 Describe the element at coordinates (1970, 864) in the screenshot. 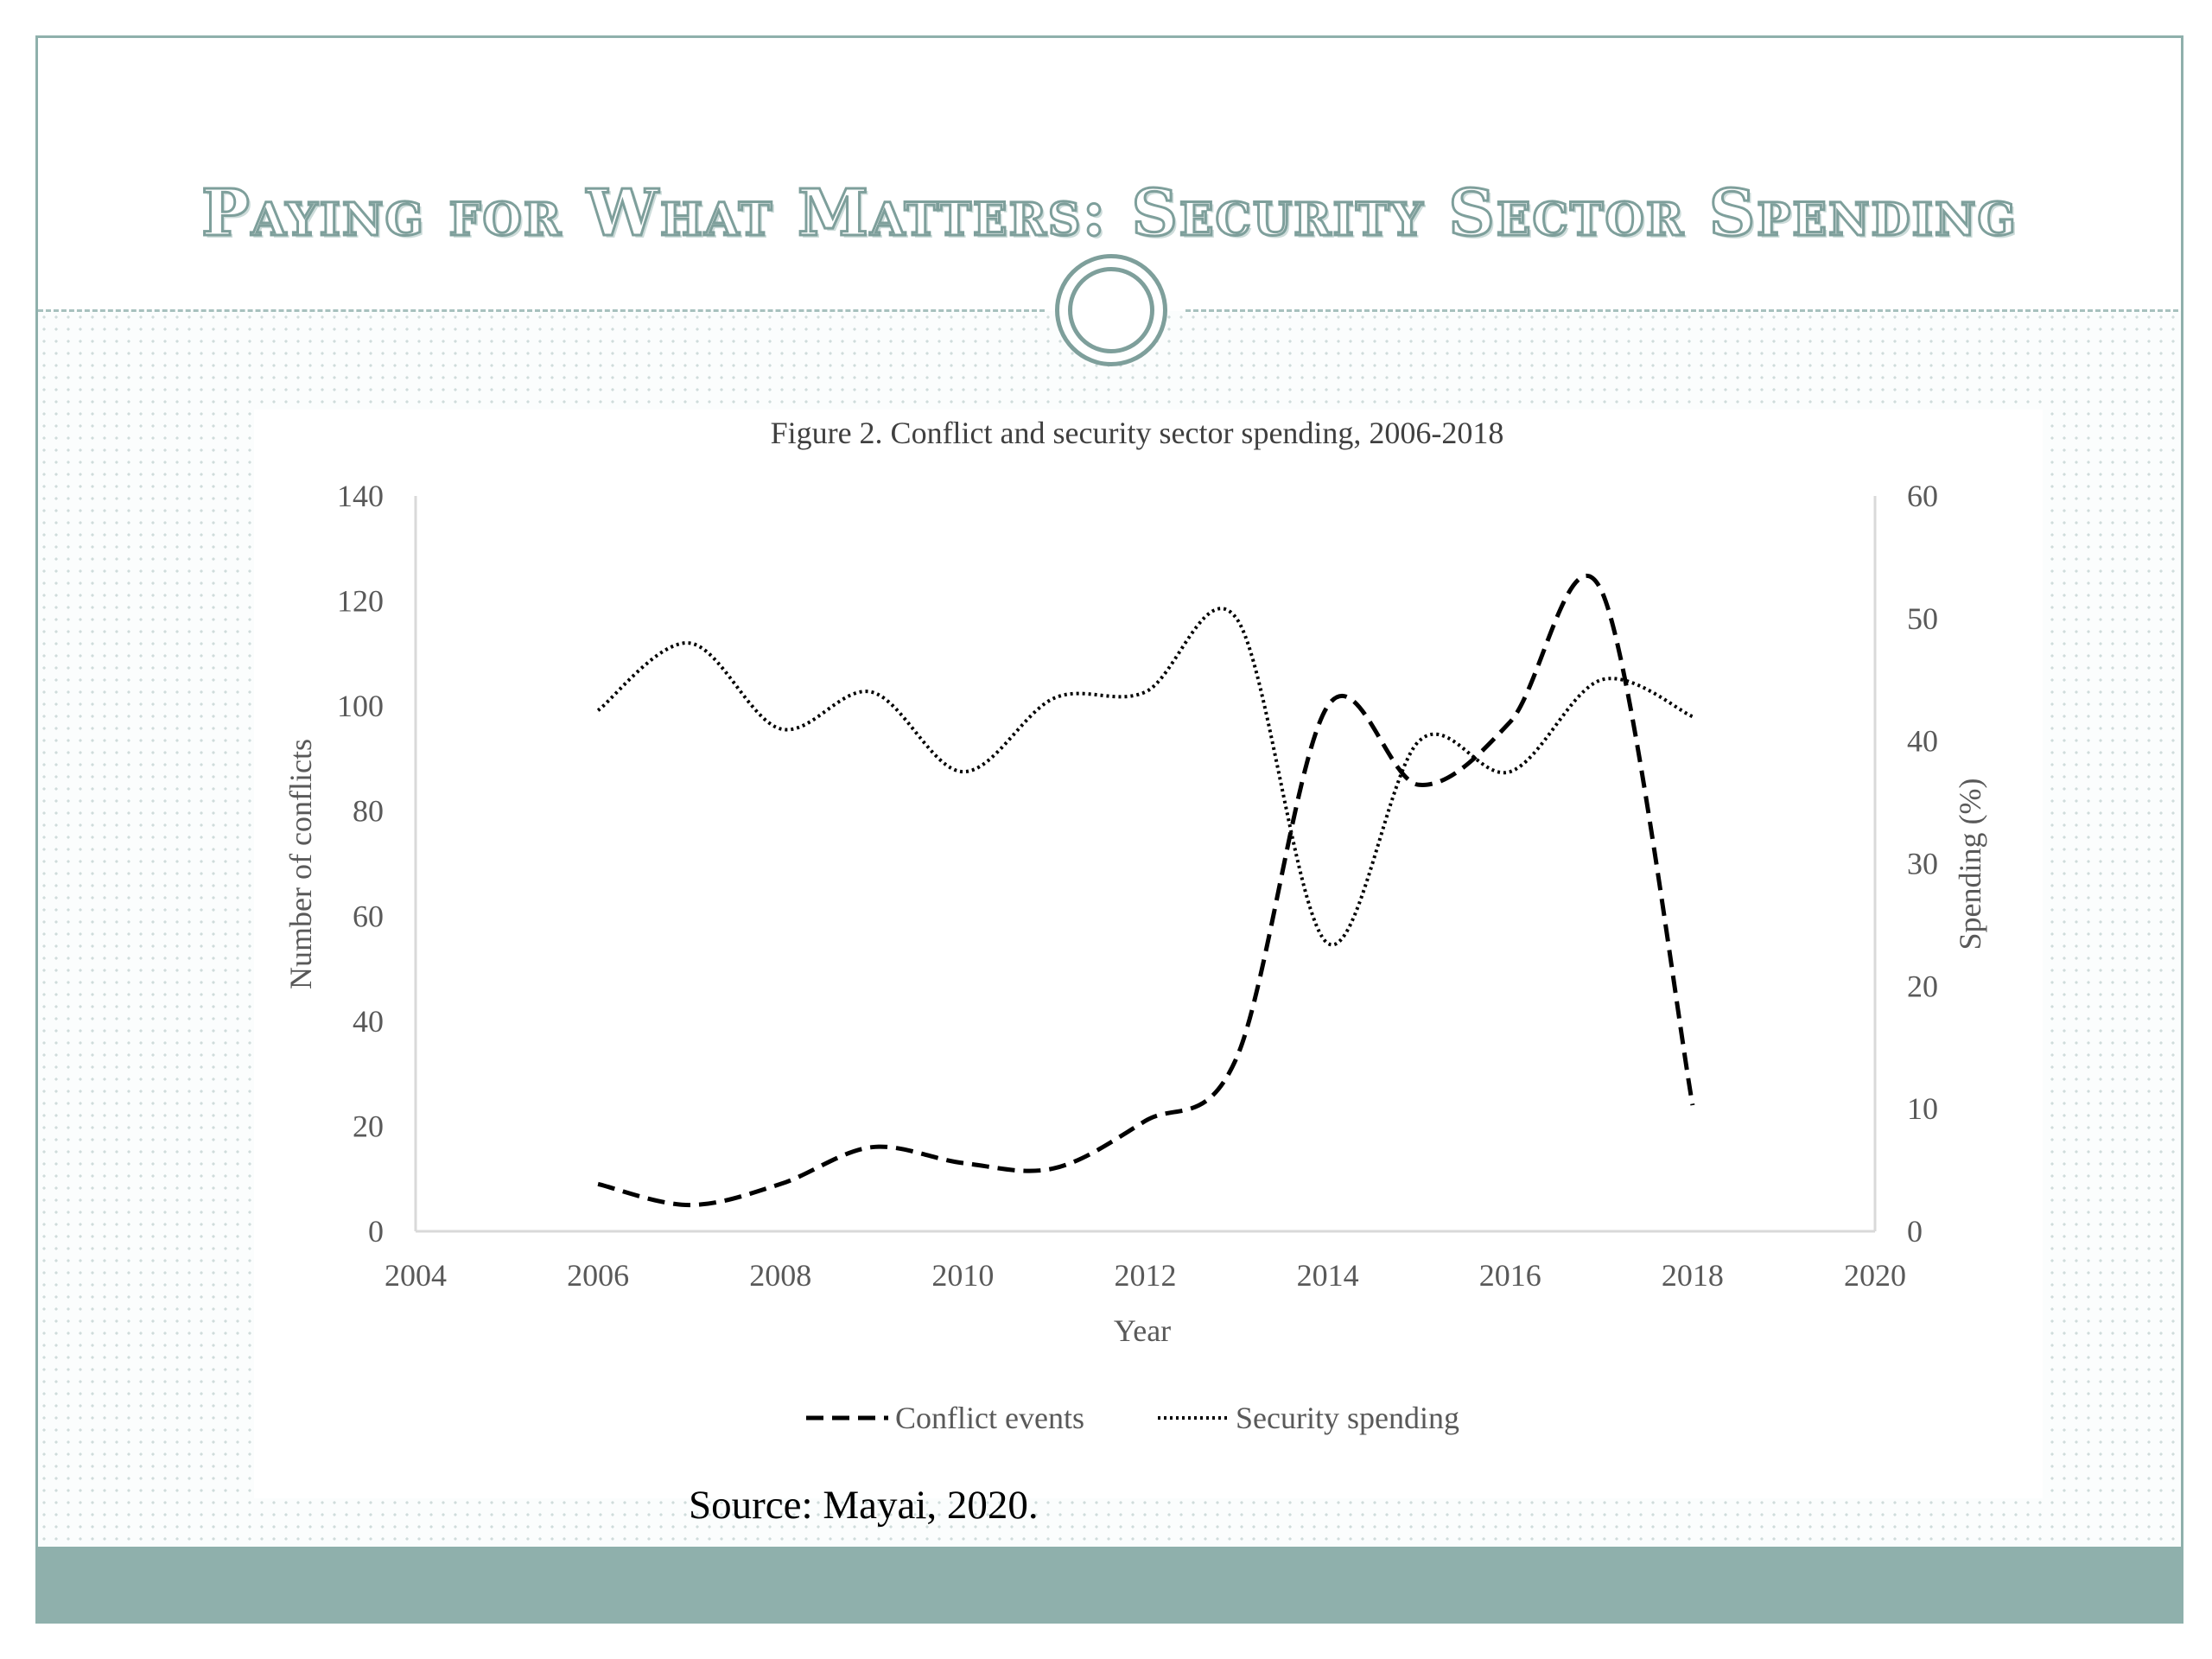

I see `y2-axis-label: Spending (%)` at that location.